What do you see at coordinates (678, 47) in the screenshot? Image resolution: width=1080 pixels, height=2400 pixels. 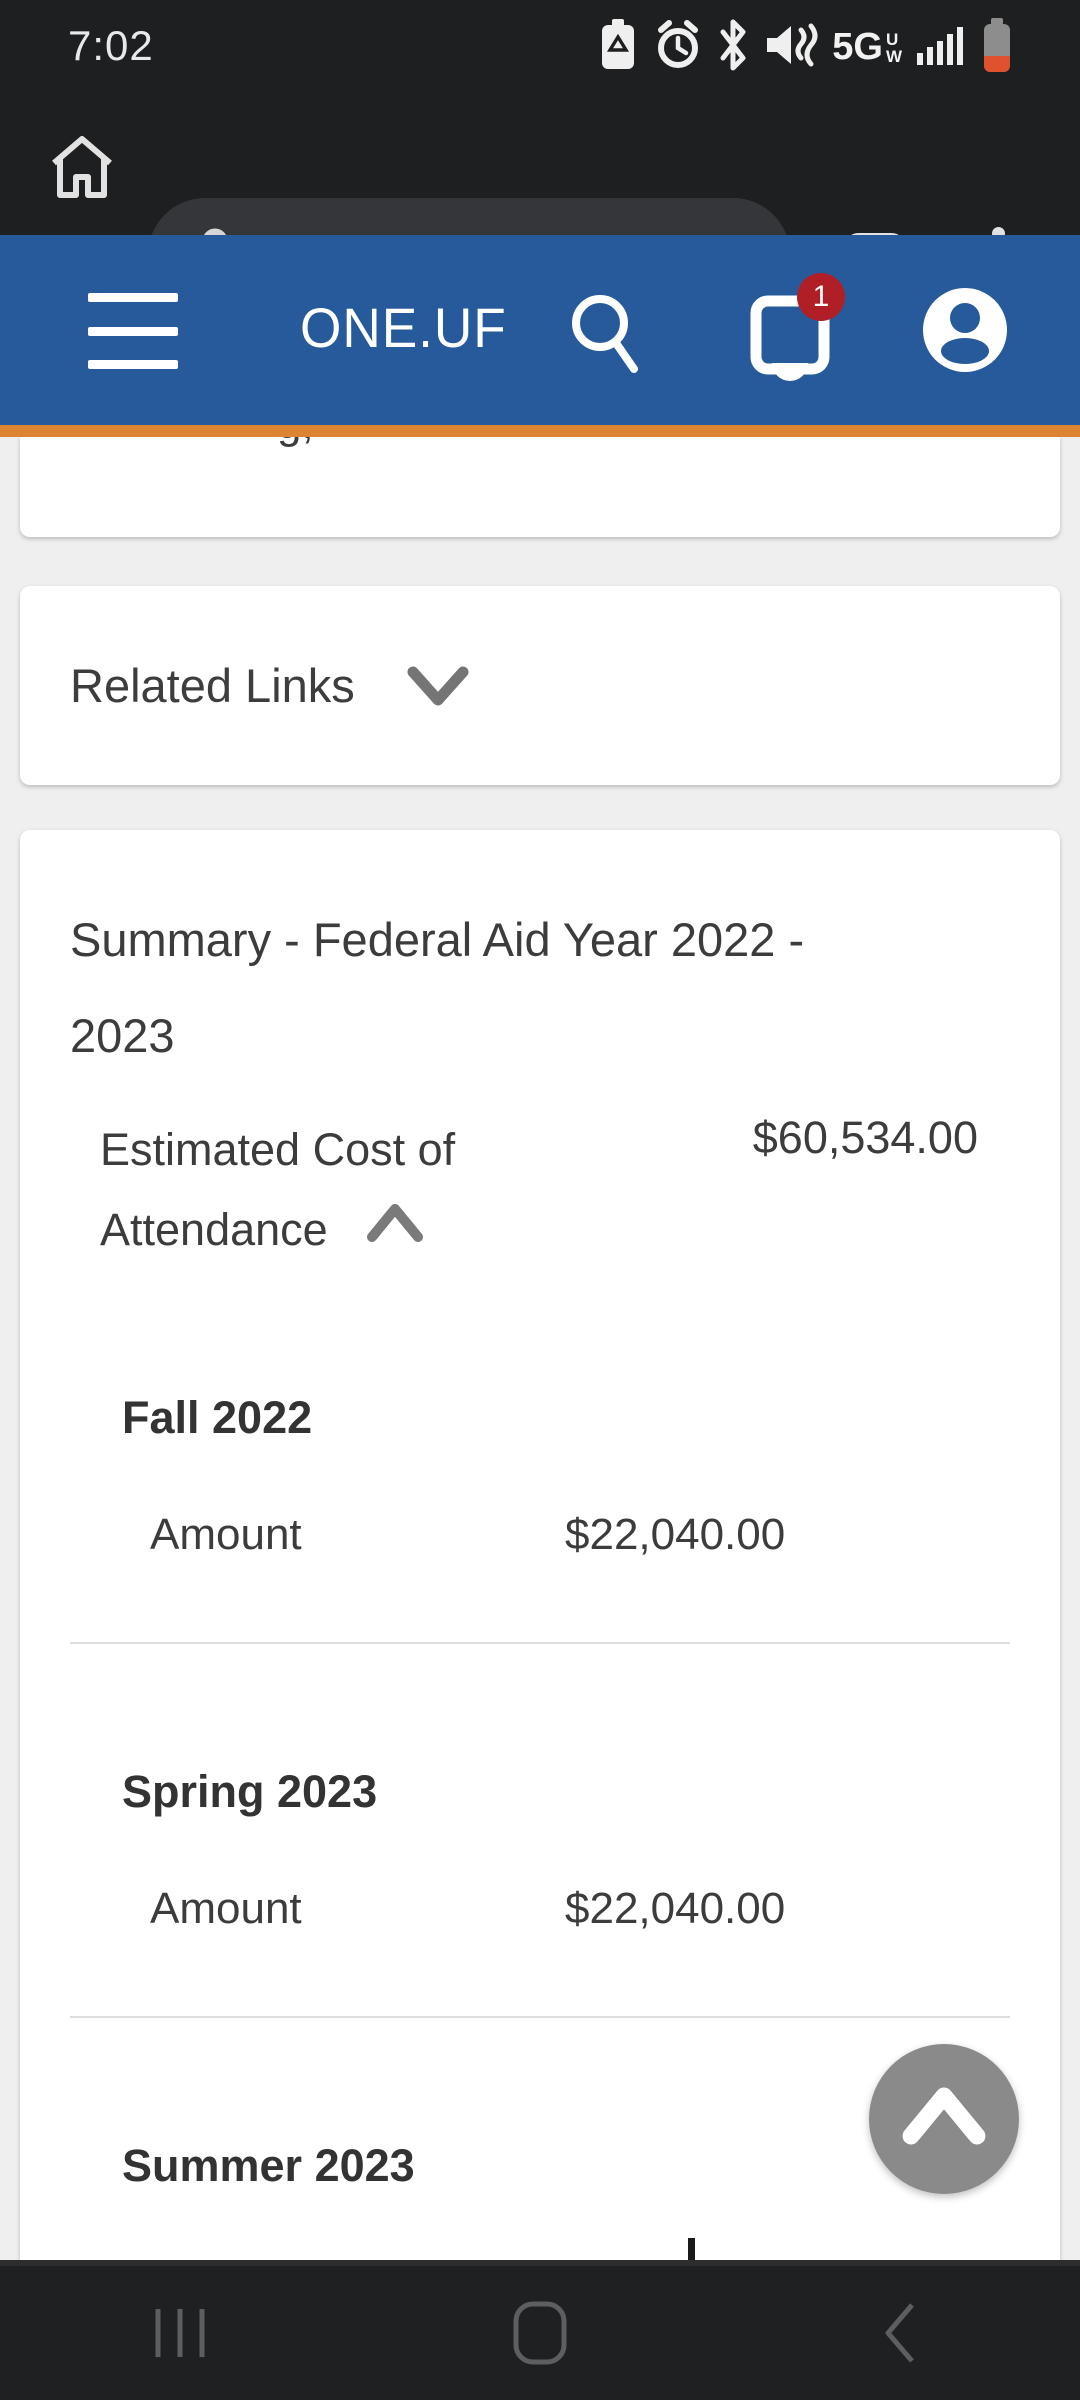 I see `alarm-icon` at bounding box center [678, 47].